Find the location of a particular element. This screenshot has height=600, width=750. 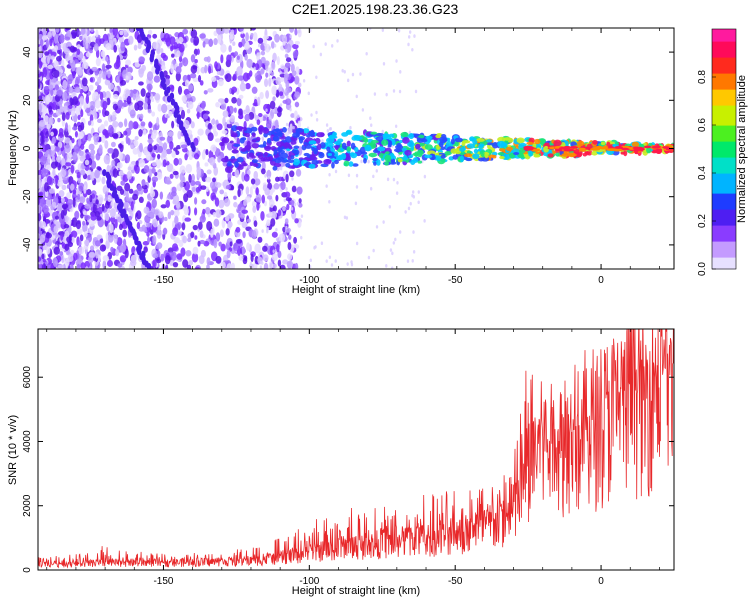

noise-streak-blob is located at coordinates (139, 252).